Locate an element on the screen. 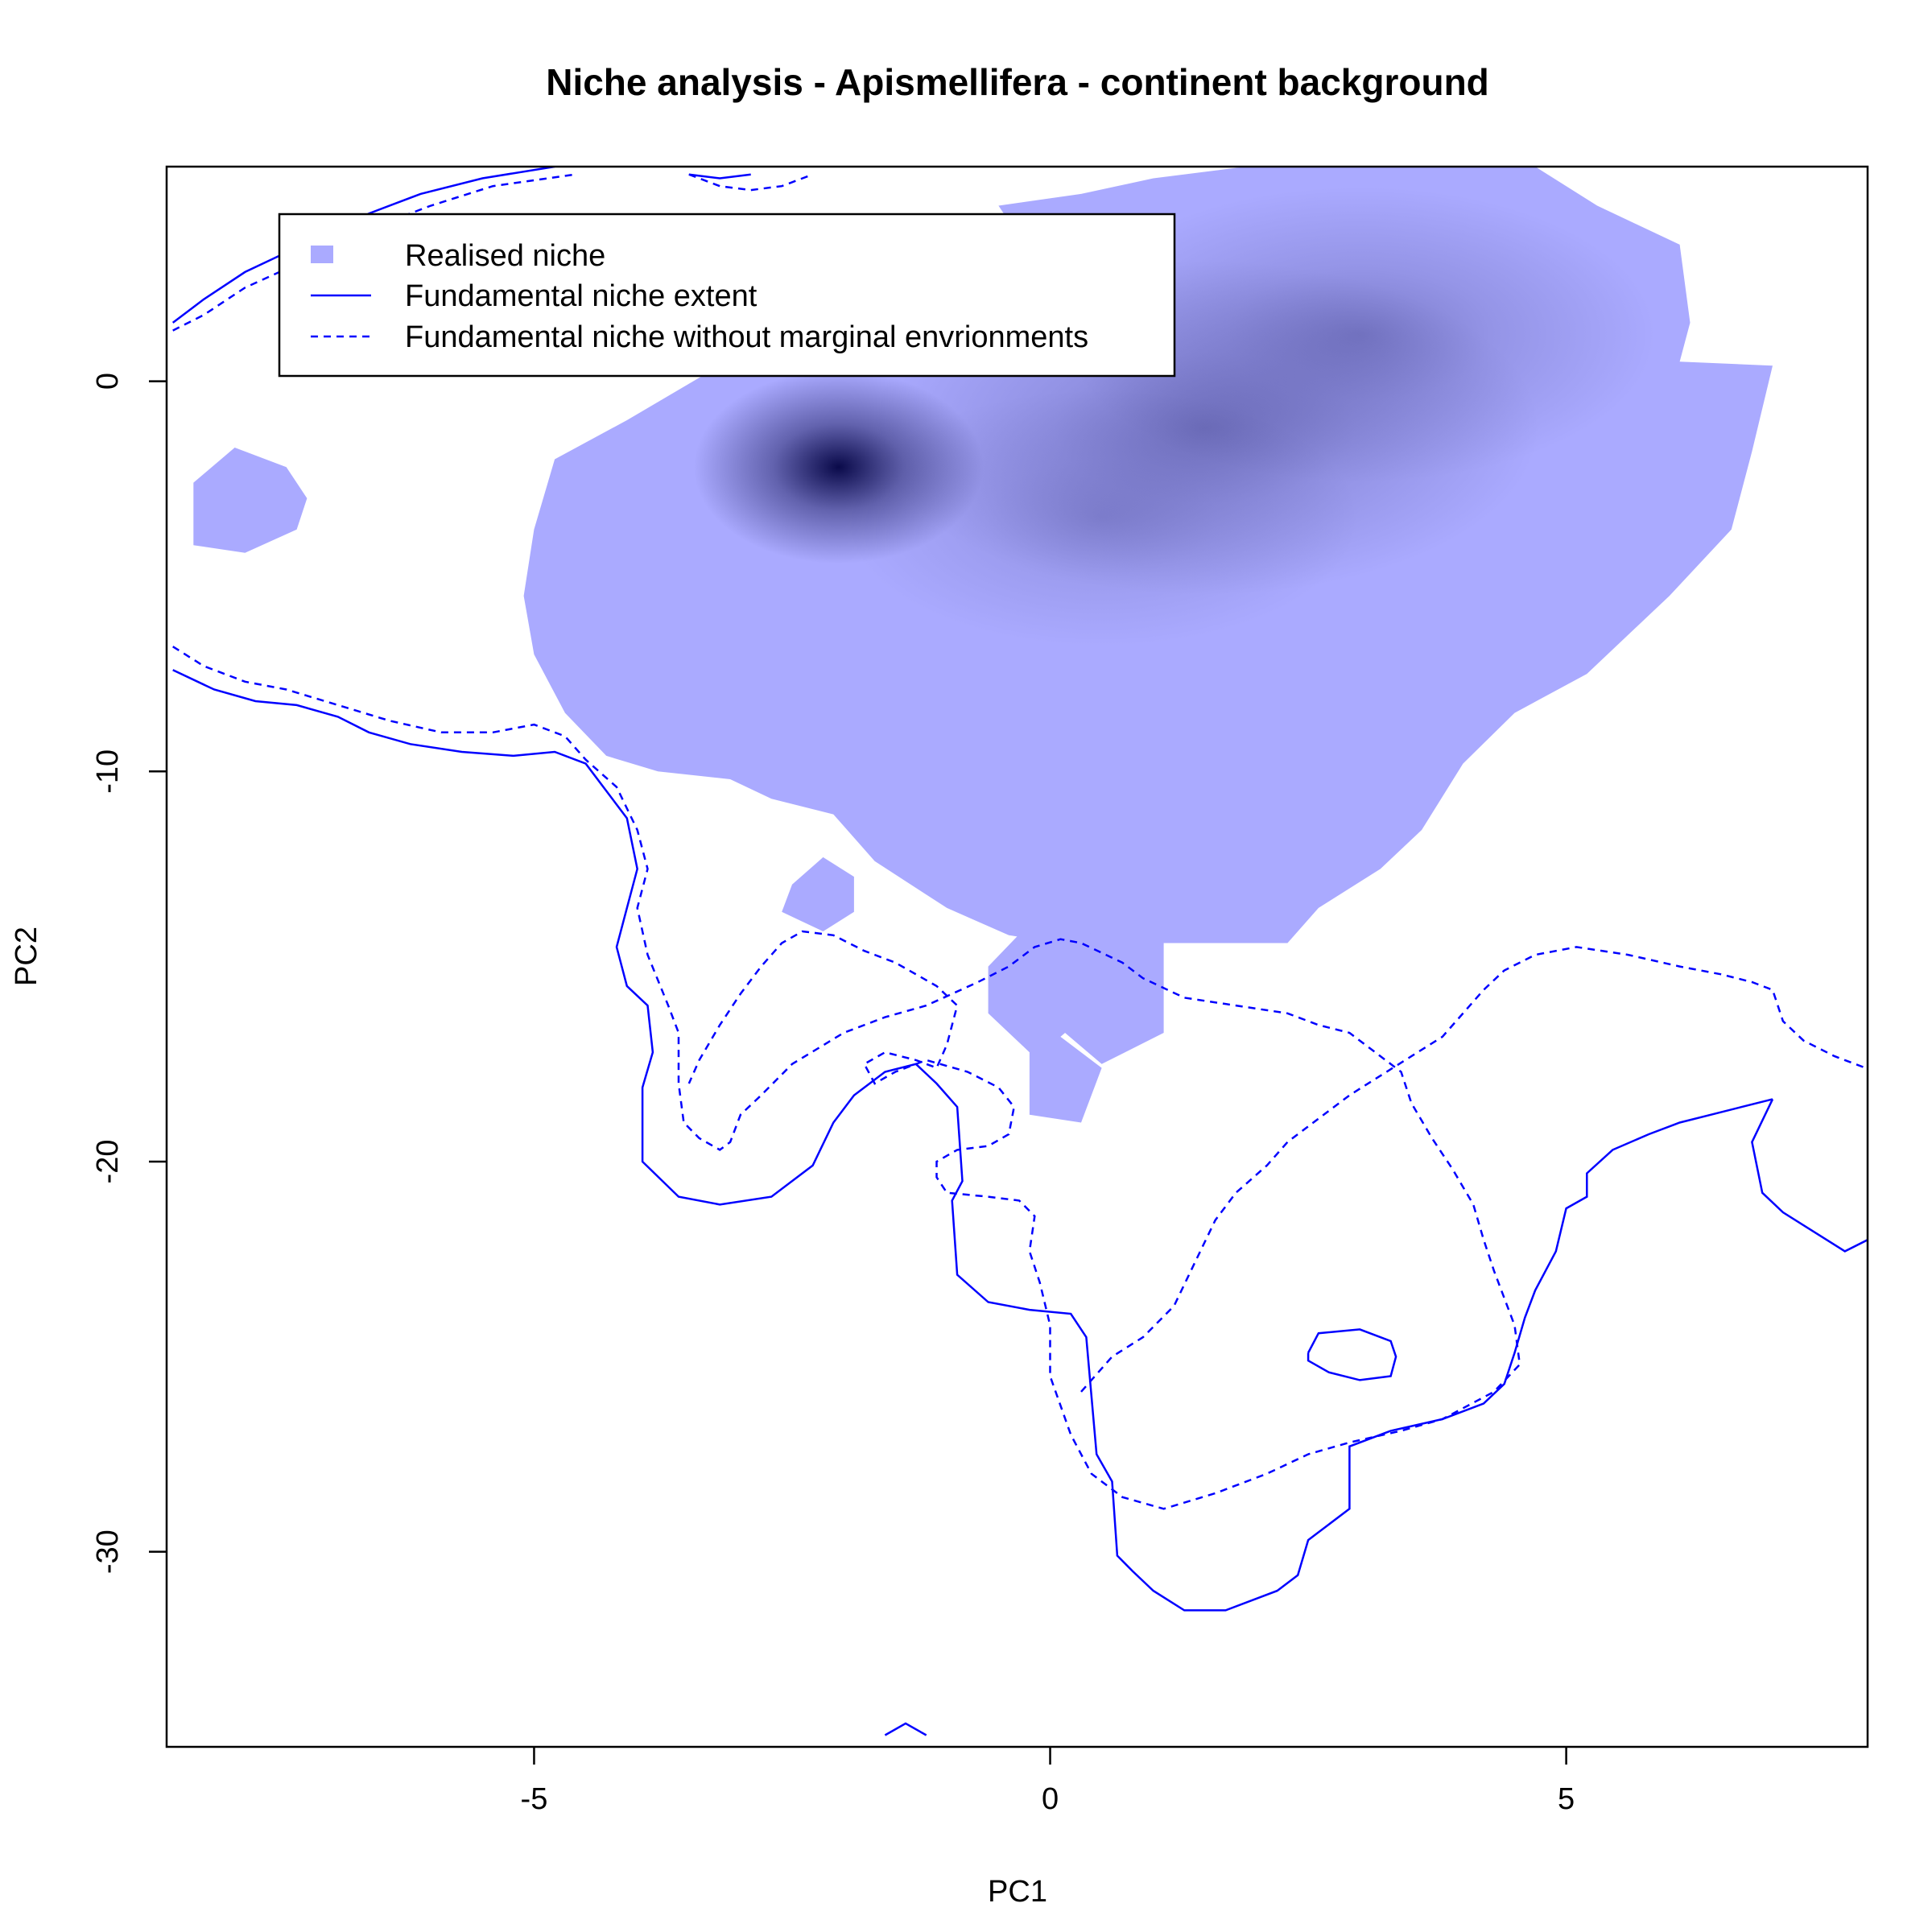 This screenshot has width=1932, height=1932. fundamental-core-line-top-center is located at coordinates (751, 182).